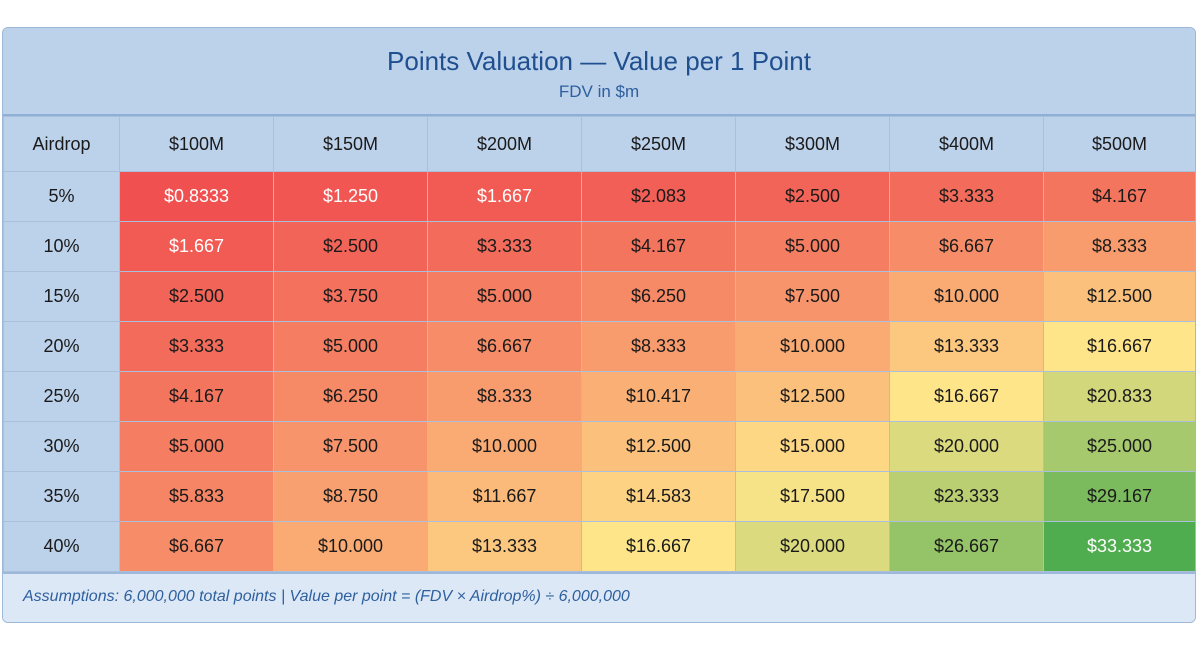 The width and height of the screenshot is (1200, 652). What do you see at coordinates (812, 496) in the screenshot?
I see `value-cell: $17.500` at bounding box center [812, 496].